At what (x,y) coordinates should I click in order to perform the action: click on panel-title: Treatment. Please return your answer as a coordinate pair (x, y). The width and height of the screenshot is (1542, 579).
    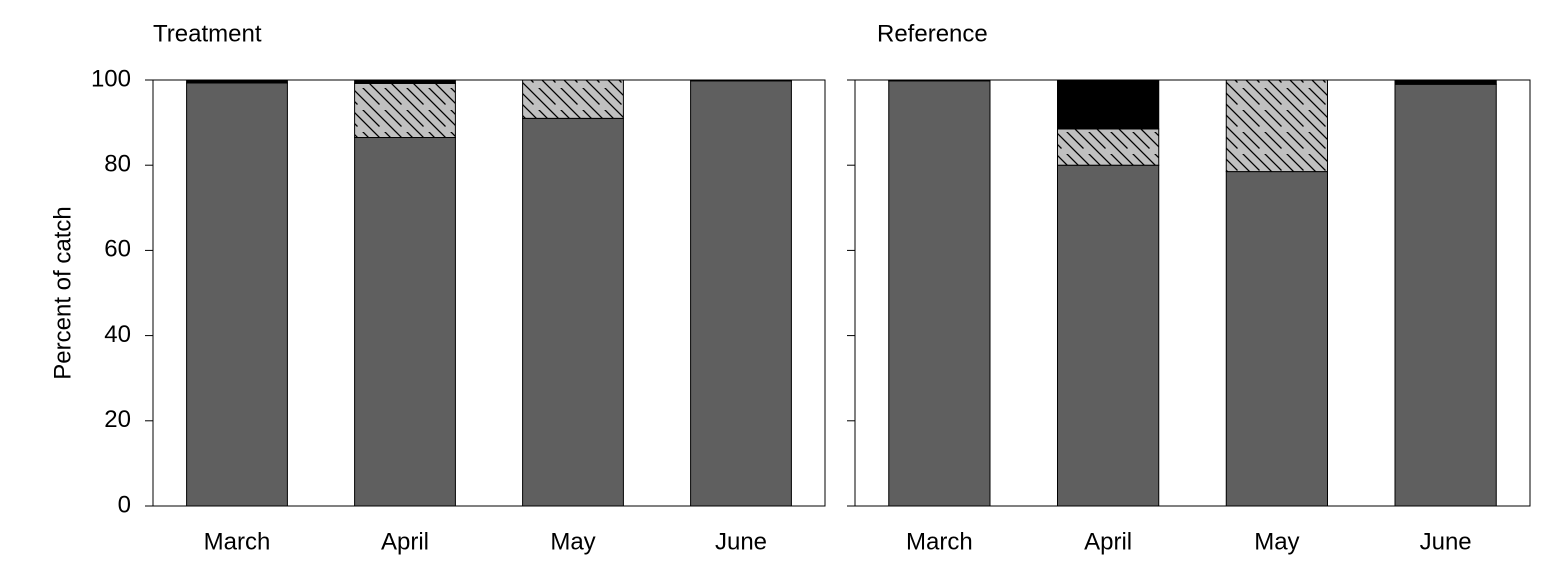
    Looking at the image, I should click on (207, 33).